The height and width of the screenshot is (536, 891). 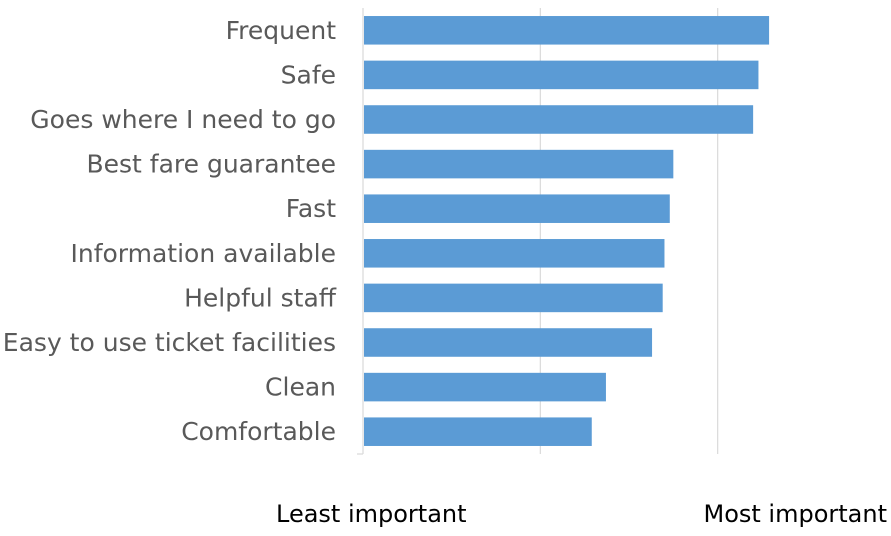 What do you see at coordinates (281, 30) in the screenshot?
I see `category-label-0: Frequent` at bounding box center [281, 30].